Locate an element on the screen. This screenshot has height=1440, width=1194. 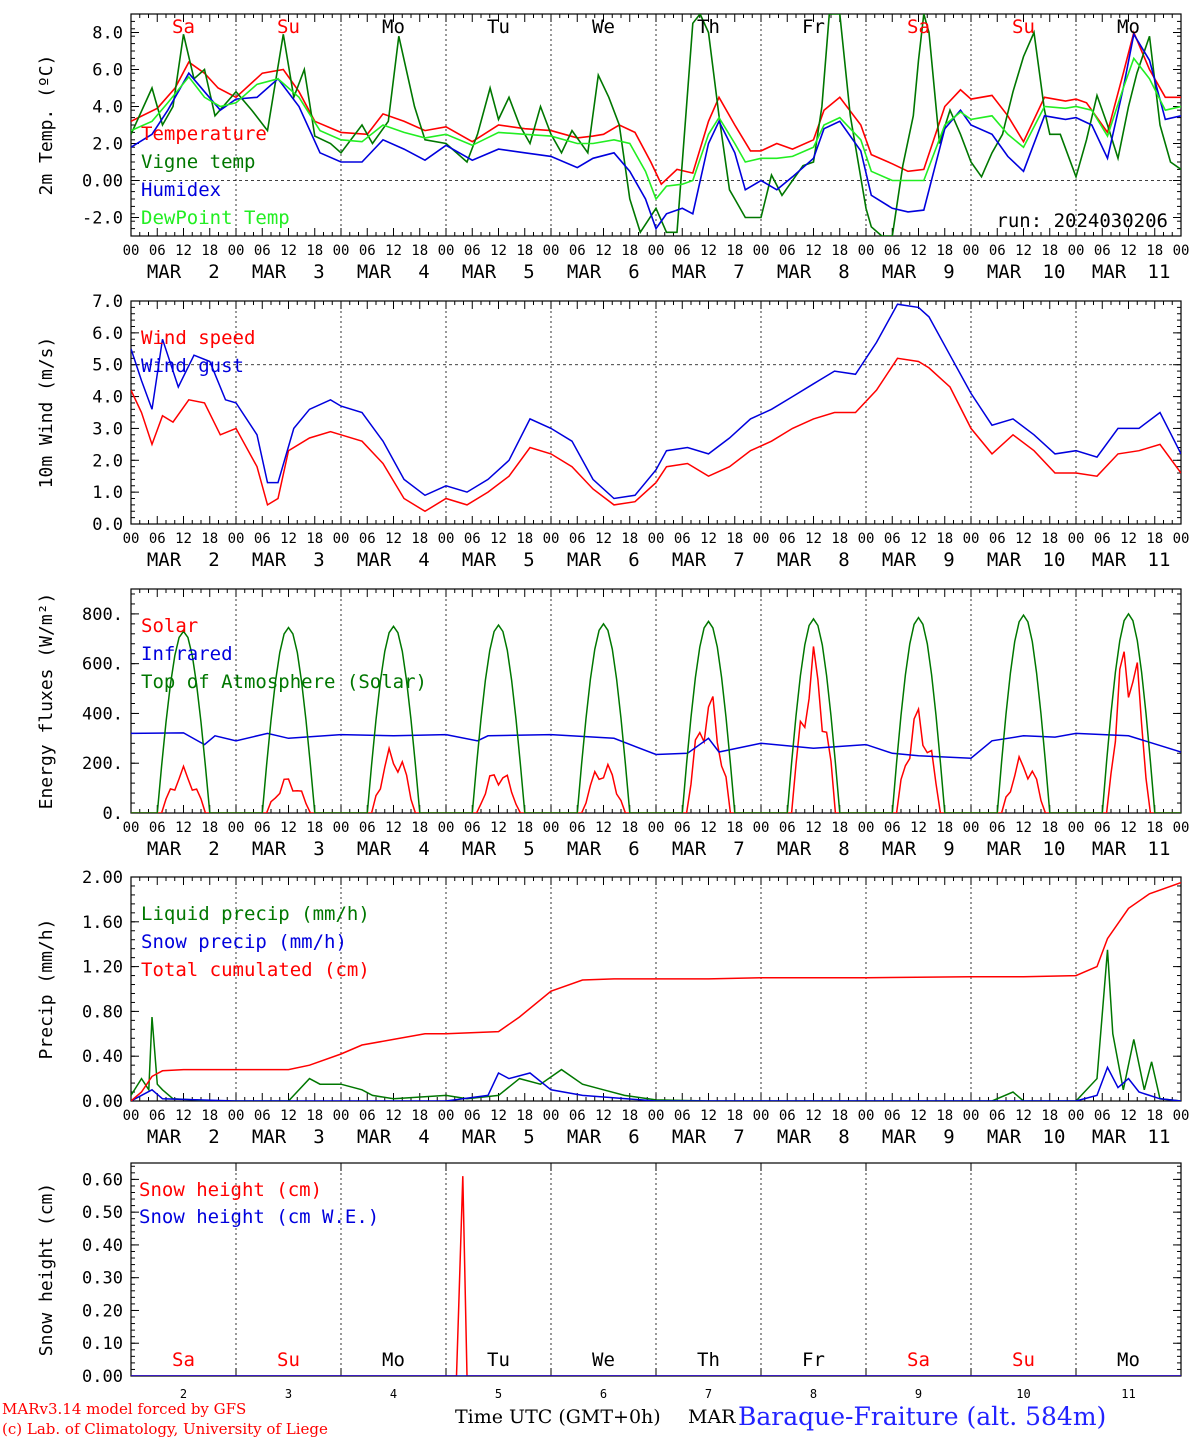
day-number-label: 10 is located at coordinates (1054, 849).